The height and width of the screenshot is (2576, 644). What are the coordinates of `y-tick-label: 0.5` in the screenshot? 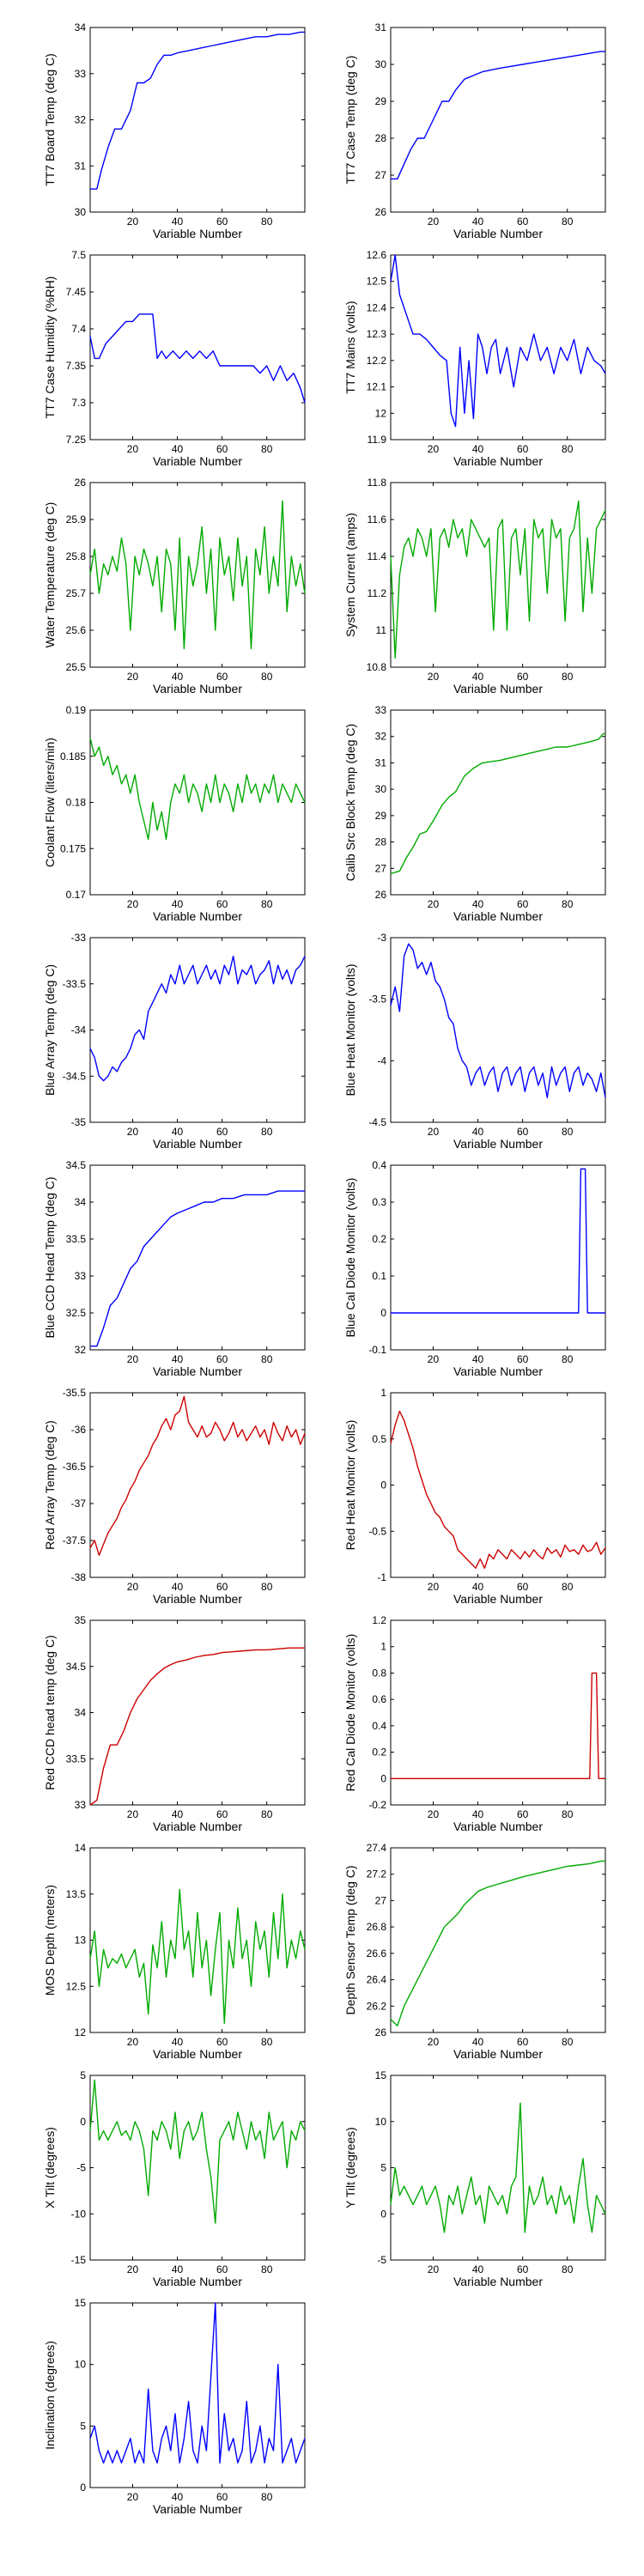 It's located at (379, 1439).